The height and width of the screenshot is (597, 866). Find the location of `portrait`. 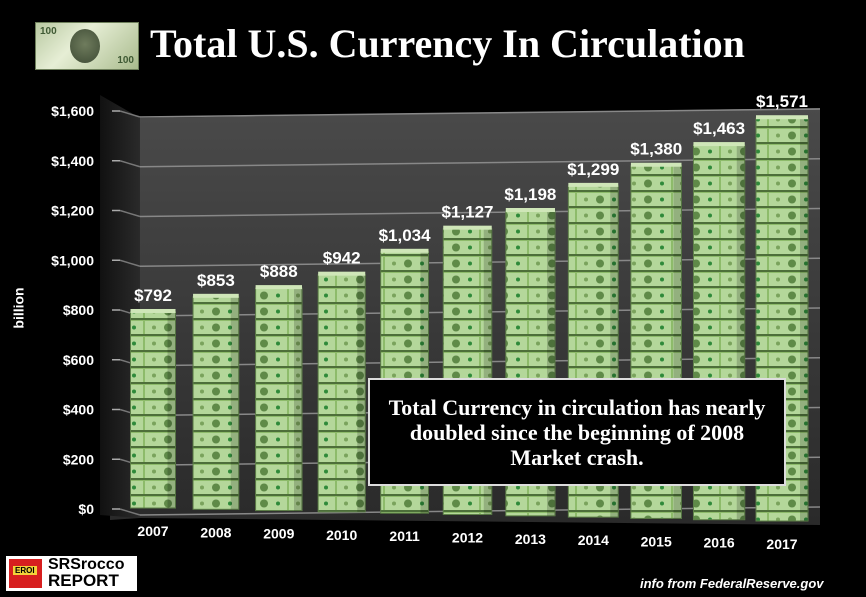

portrait is located at coordinates (85, 46).